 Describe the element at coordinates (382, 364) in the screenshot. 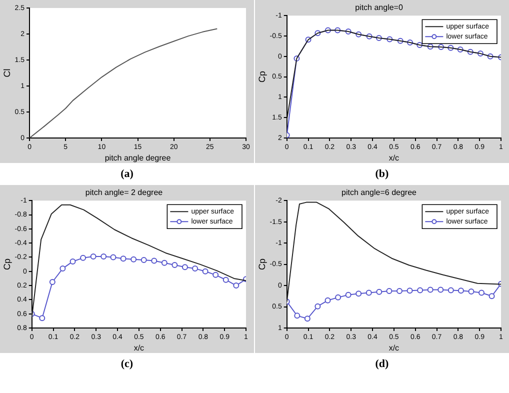

I see `text: (d)` at that location.